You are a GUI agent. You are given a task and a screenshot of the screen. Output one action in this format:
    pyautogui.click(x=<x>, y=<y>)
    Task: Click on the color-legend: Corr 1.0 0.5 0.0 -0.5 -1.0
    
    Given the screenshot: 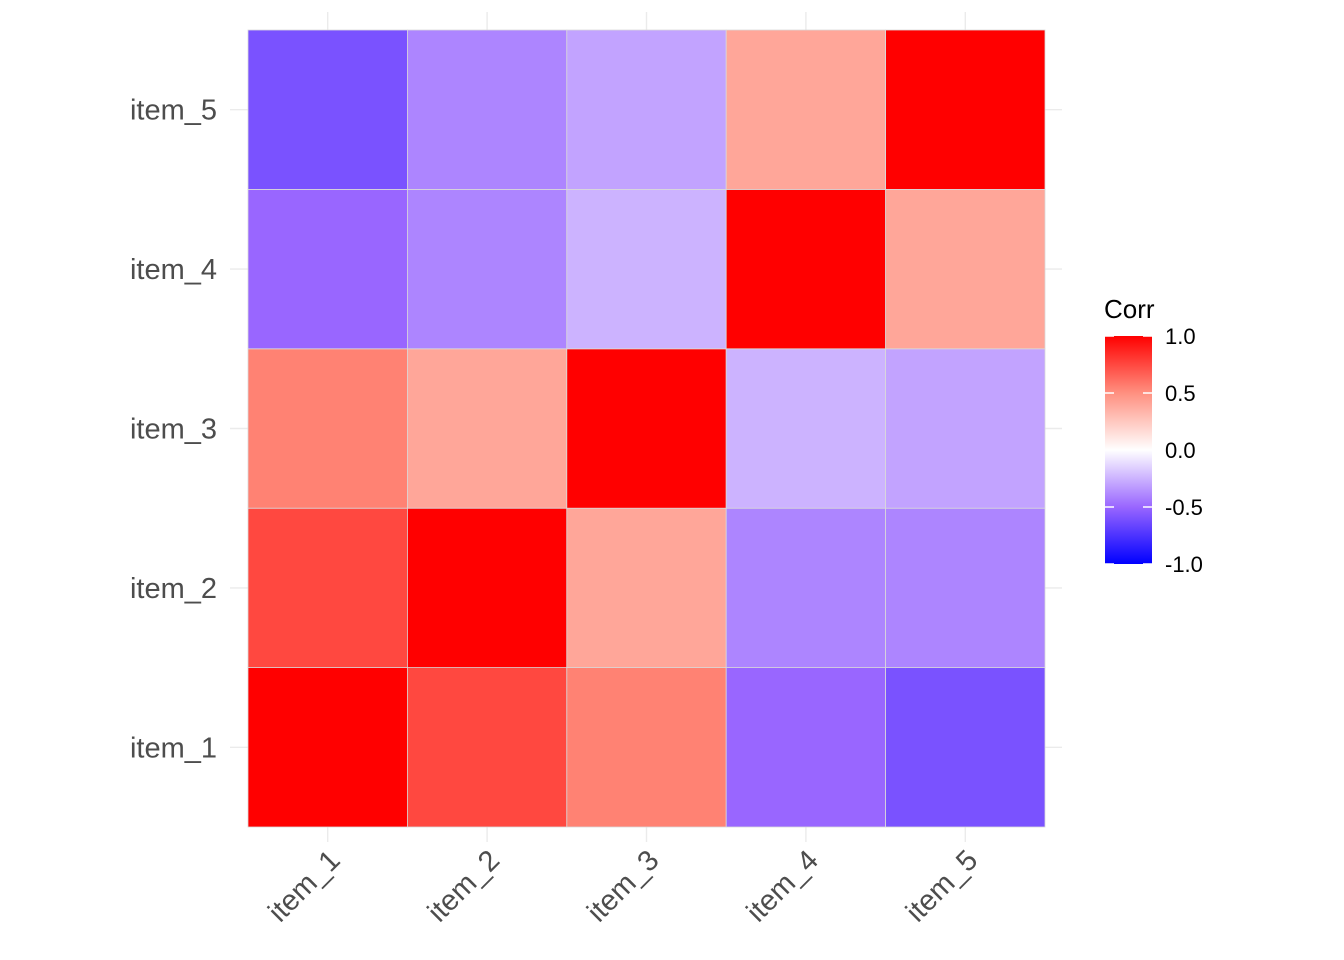 What is the action you would take?
    pyautogui.click(x=1153, y=435)
    